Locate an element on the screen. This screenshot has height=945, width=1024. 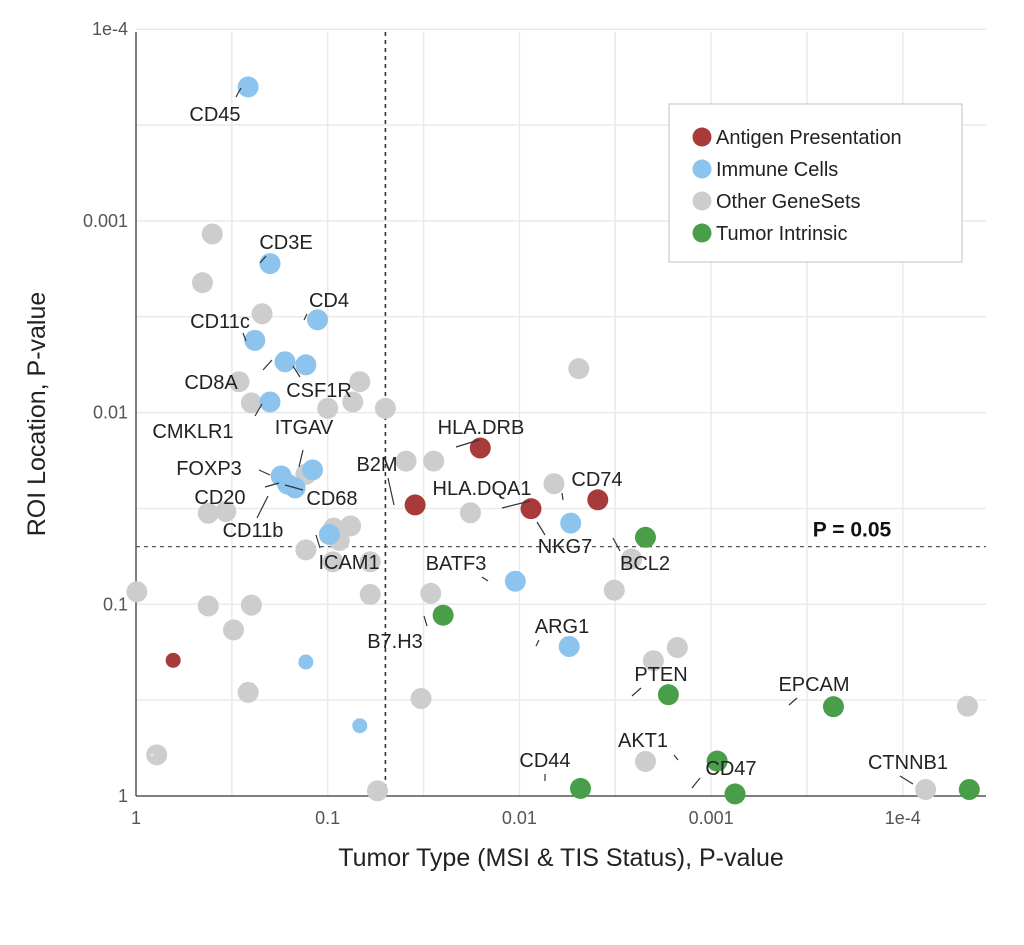
point-label: PTEN is located at coordinates (660, 675).